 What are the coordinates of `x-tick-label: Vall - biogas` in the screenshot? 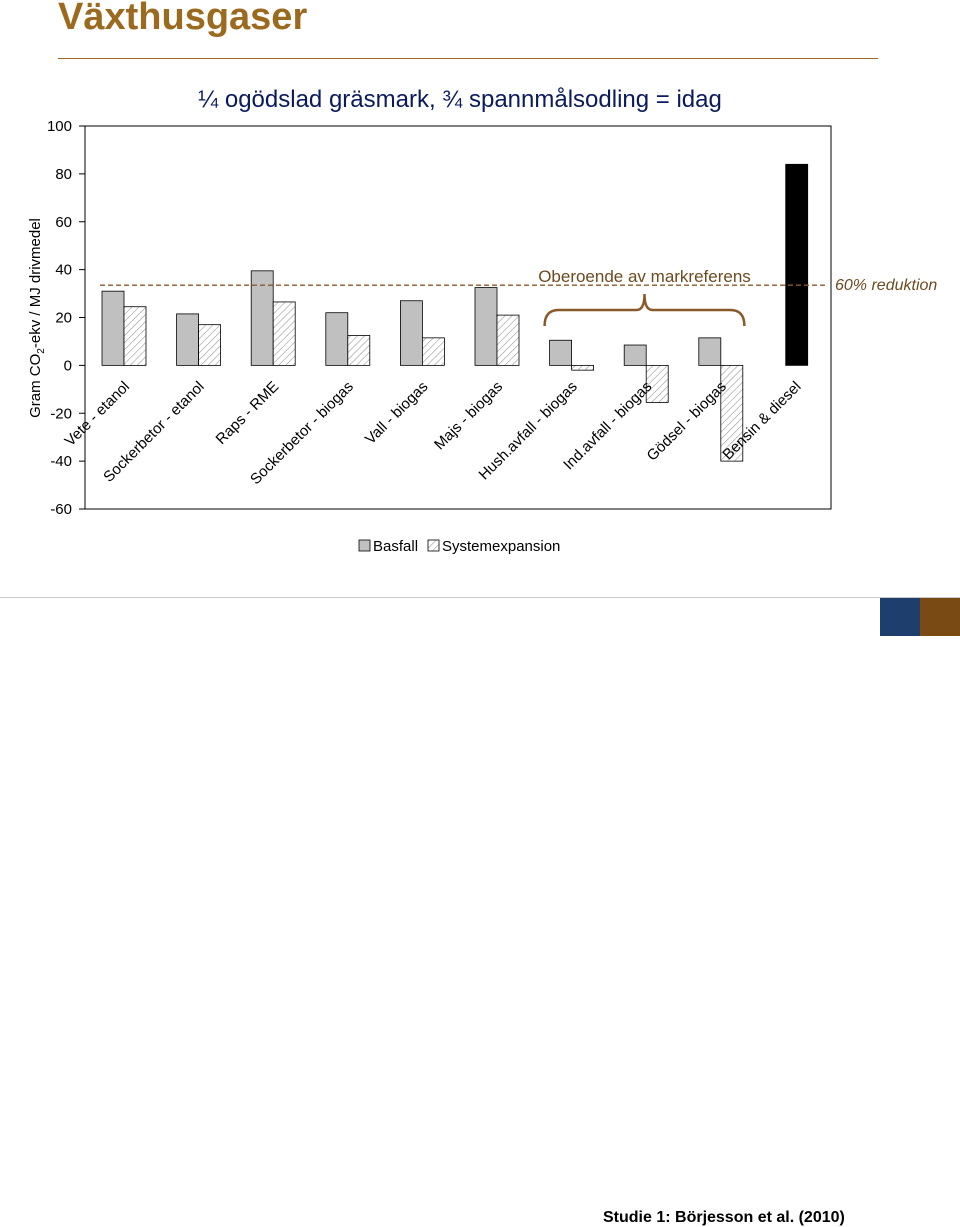 It's located at (397, 413).